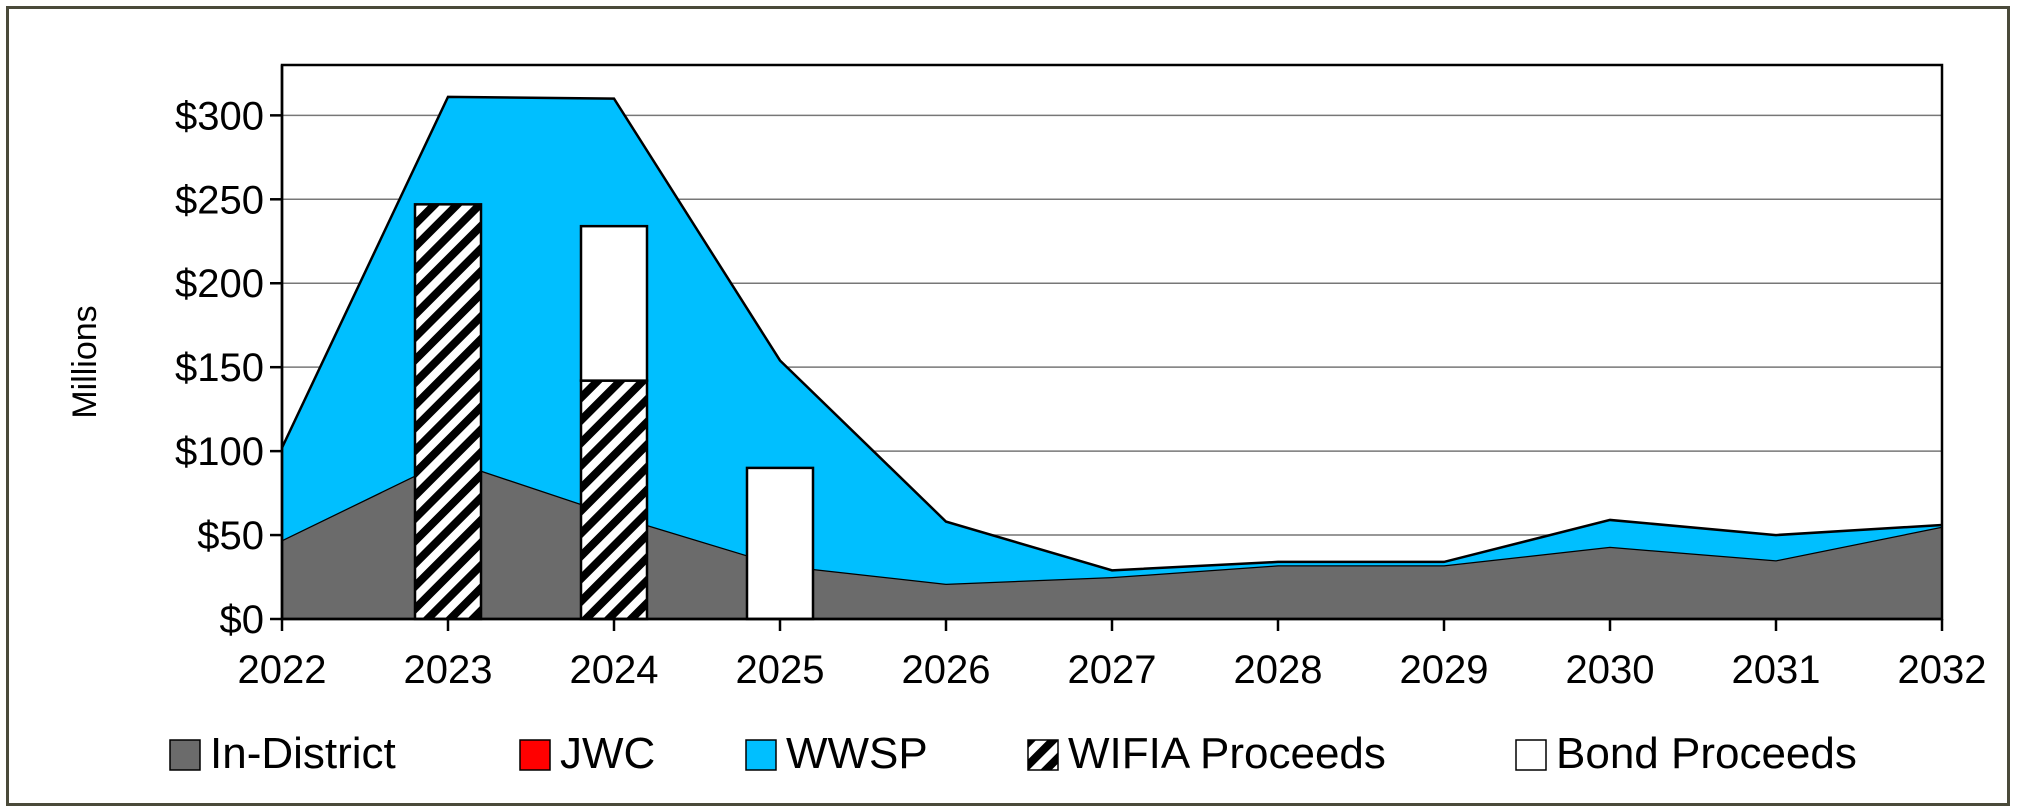  I want to click on legend-label-0: In-District, so click(303, 753).